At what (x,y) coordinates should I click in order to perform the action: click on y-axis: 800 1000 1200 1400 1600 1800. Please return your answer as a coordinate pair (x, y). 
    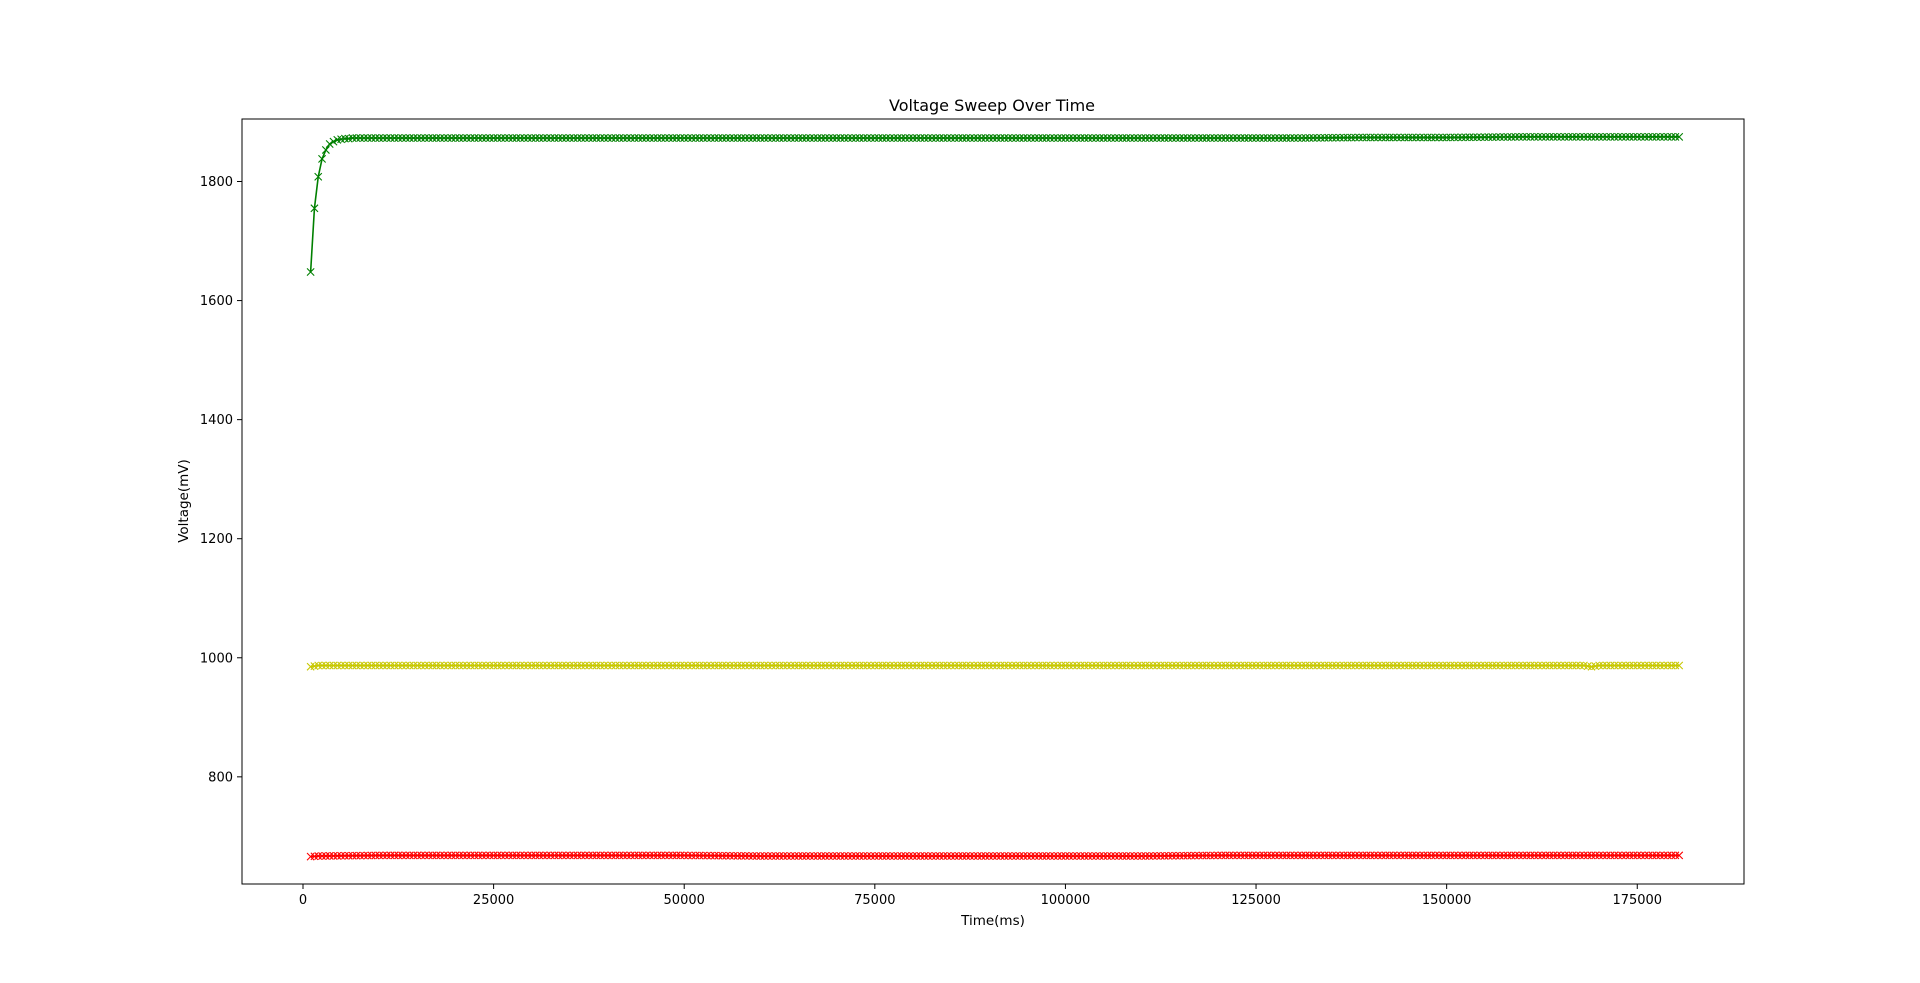
    Looking at the image, I should click on (221, 480).